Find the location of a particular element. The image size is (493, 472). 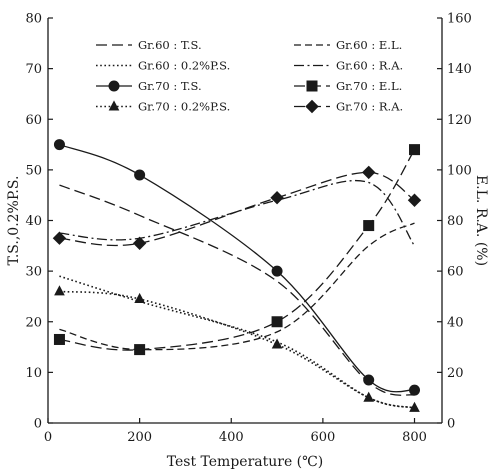

legend-label: Gr.70 : R.A. is located at coordinates (369, 107).